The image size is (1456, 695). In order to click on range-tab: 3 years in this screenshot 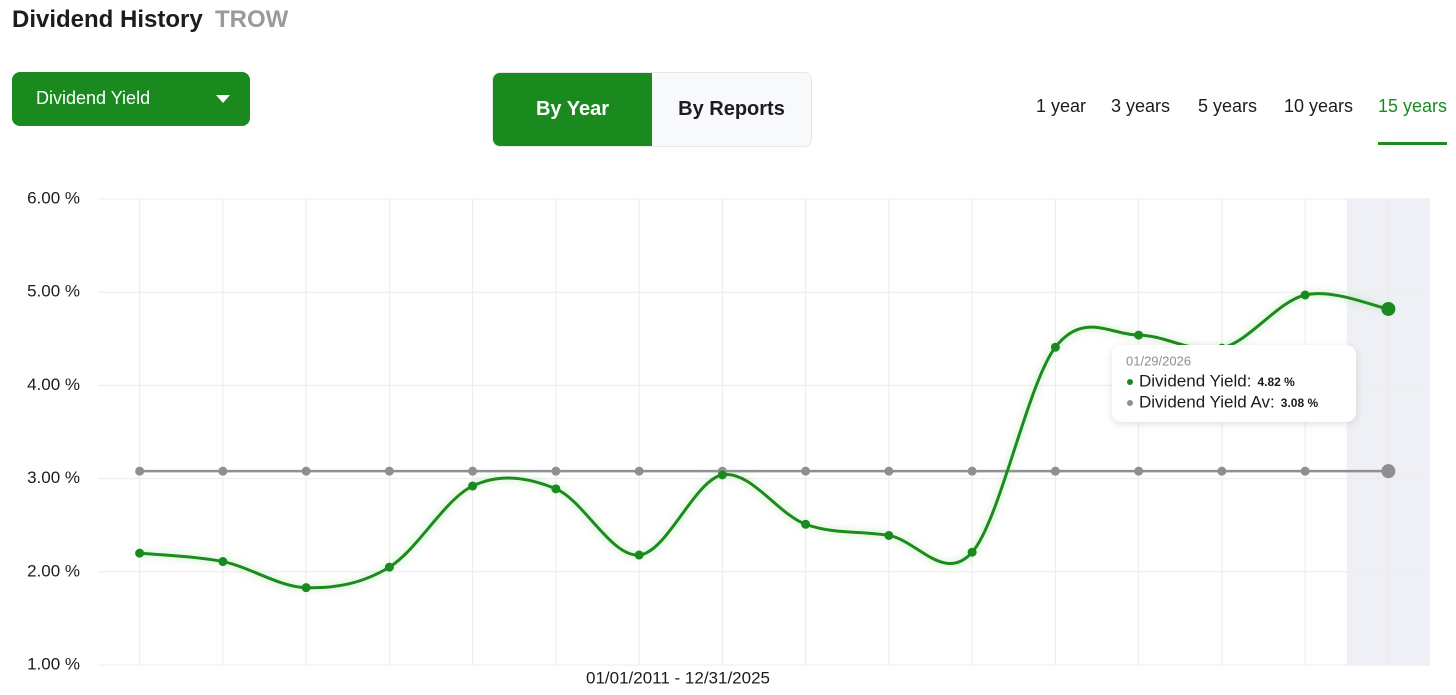, I will do `click(1141, 106)`.